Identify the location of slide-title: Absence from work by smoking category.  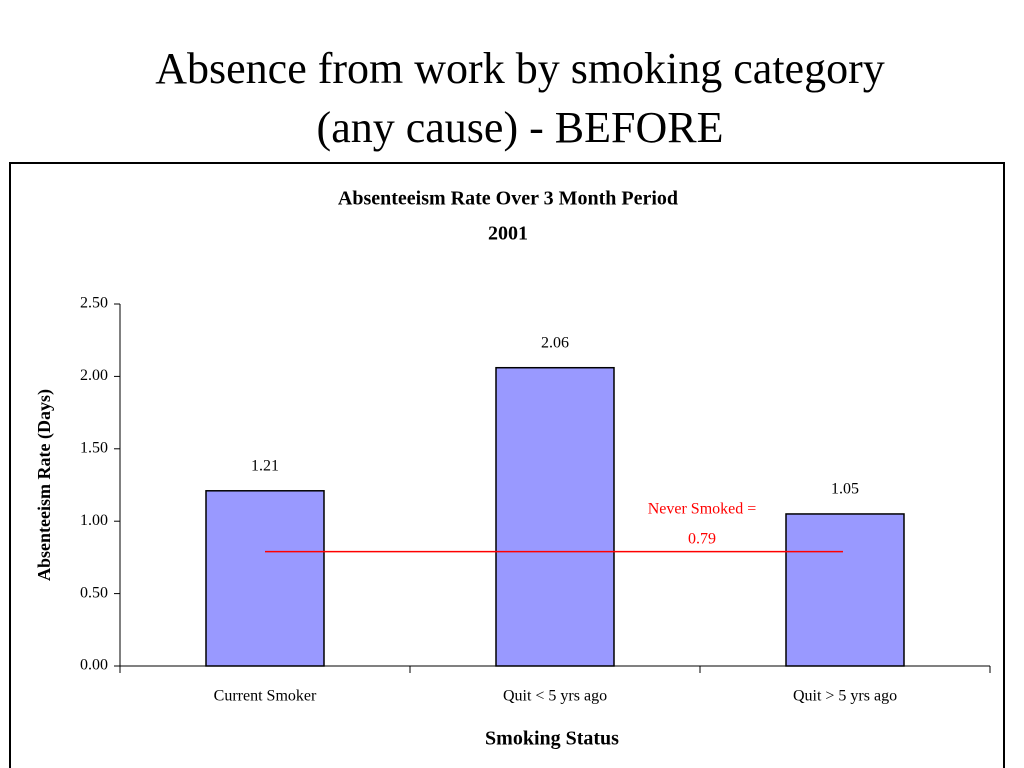
(519, 68).